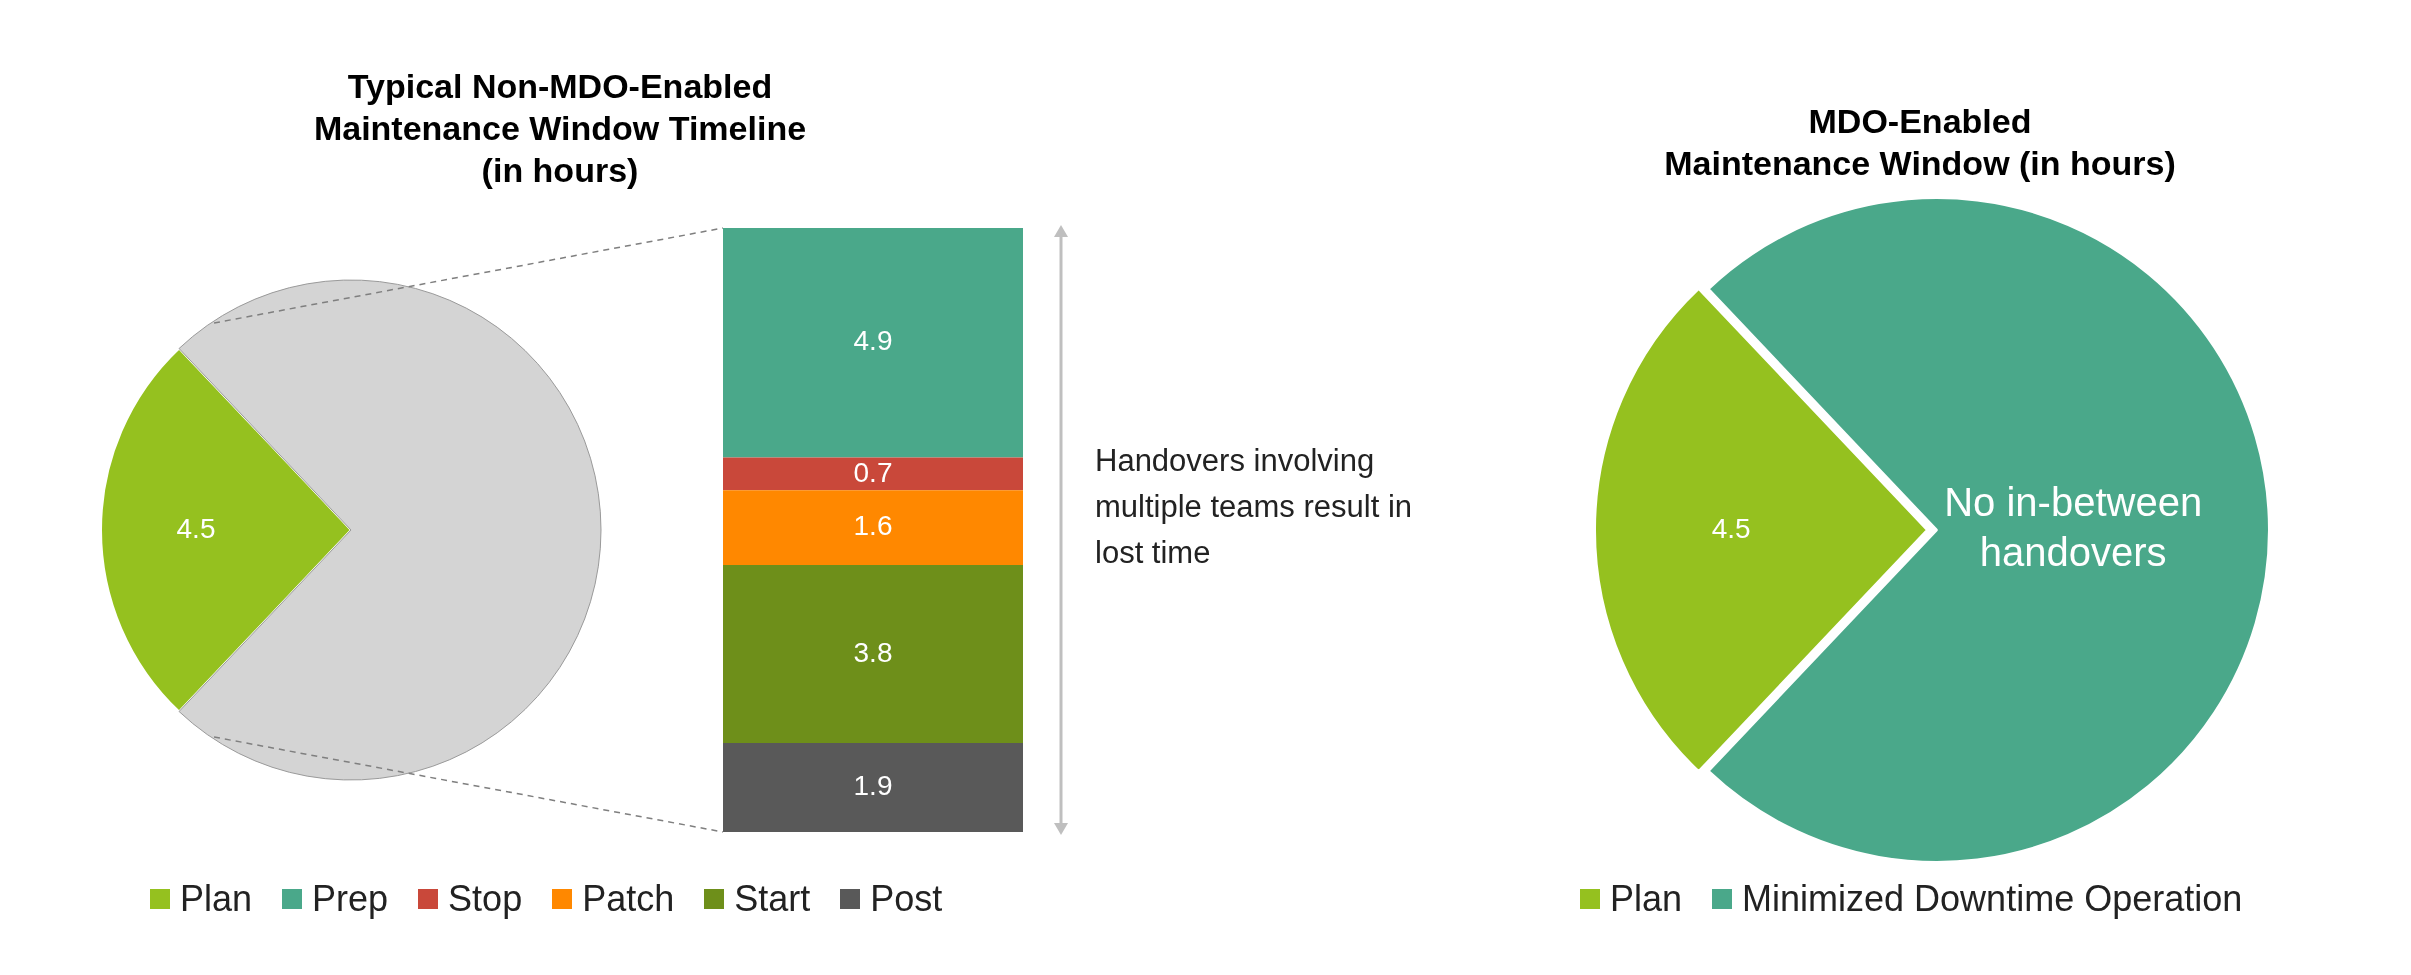  I want to click on chart-title: MDO-Enabled Maintenance Window (in hours), so click(1920, 142).